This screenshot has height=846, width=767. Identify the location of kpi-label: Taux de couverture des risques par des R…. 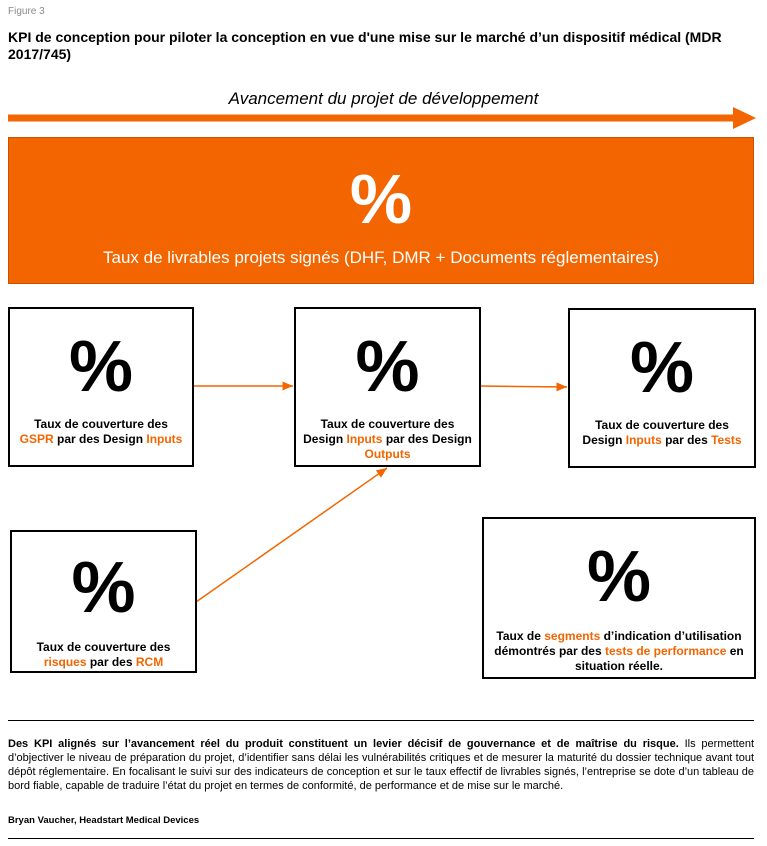
(103, 654).